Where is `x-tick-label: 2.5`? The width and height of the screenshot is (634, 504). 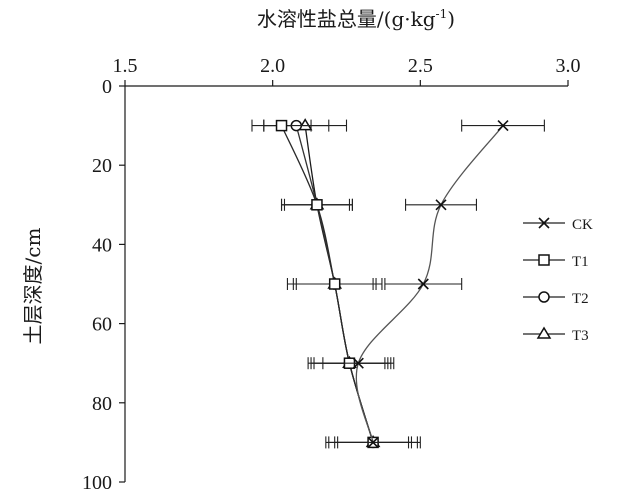 x-tick-label: 2.5 is located at coordinates (420, 66).